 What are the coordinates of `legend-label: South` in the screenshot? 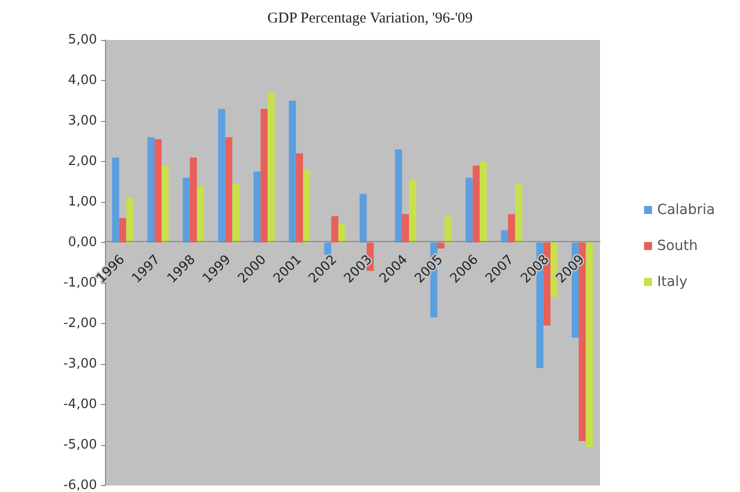 It's located at (677, 246).